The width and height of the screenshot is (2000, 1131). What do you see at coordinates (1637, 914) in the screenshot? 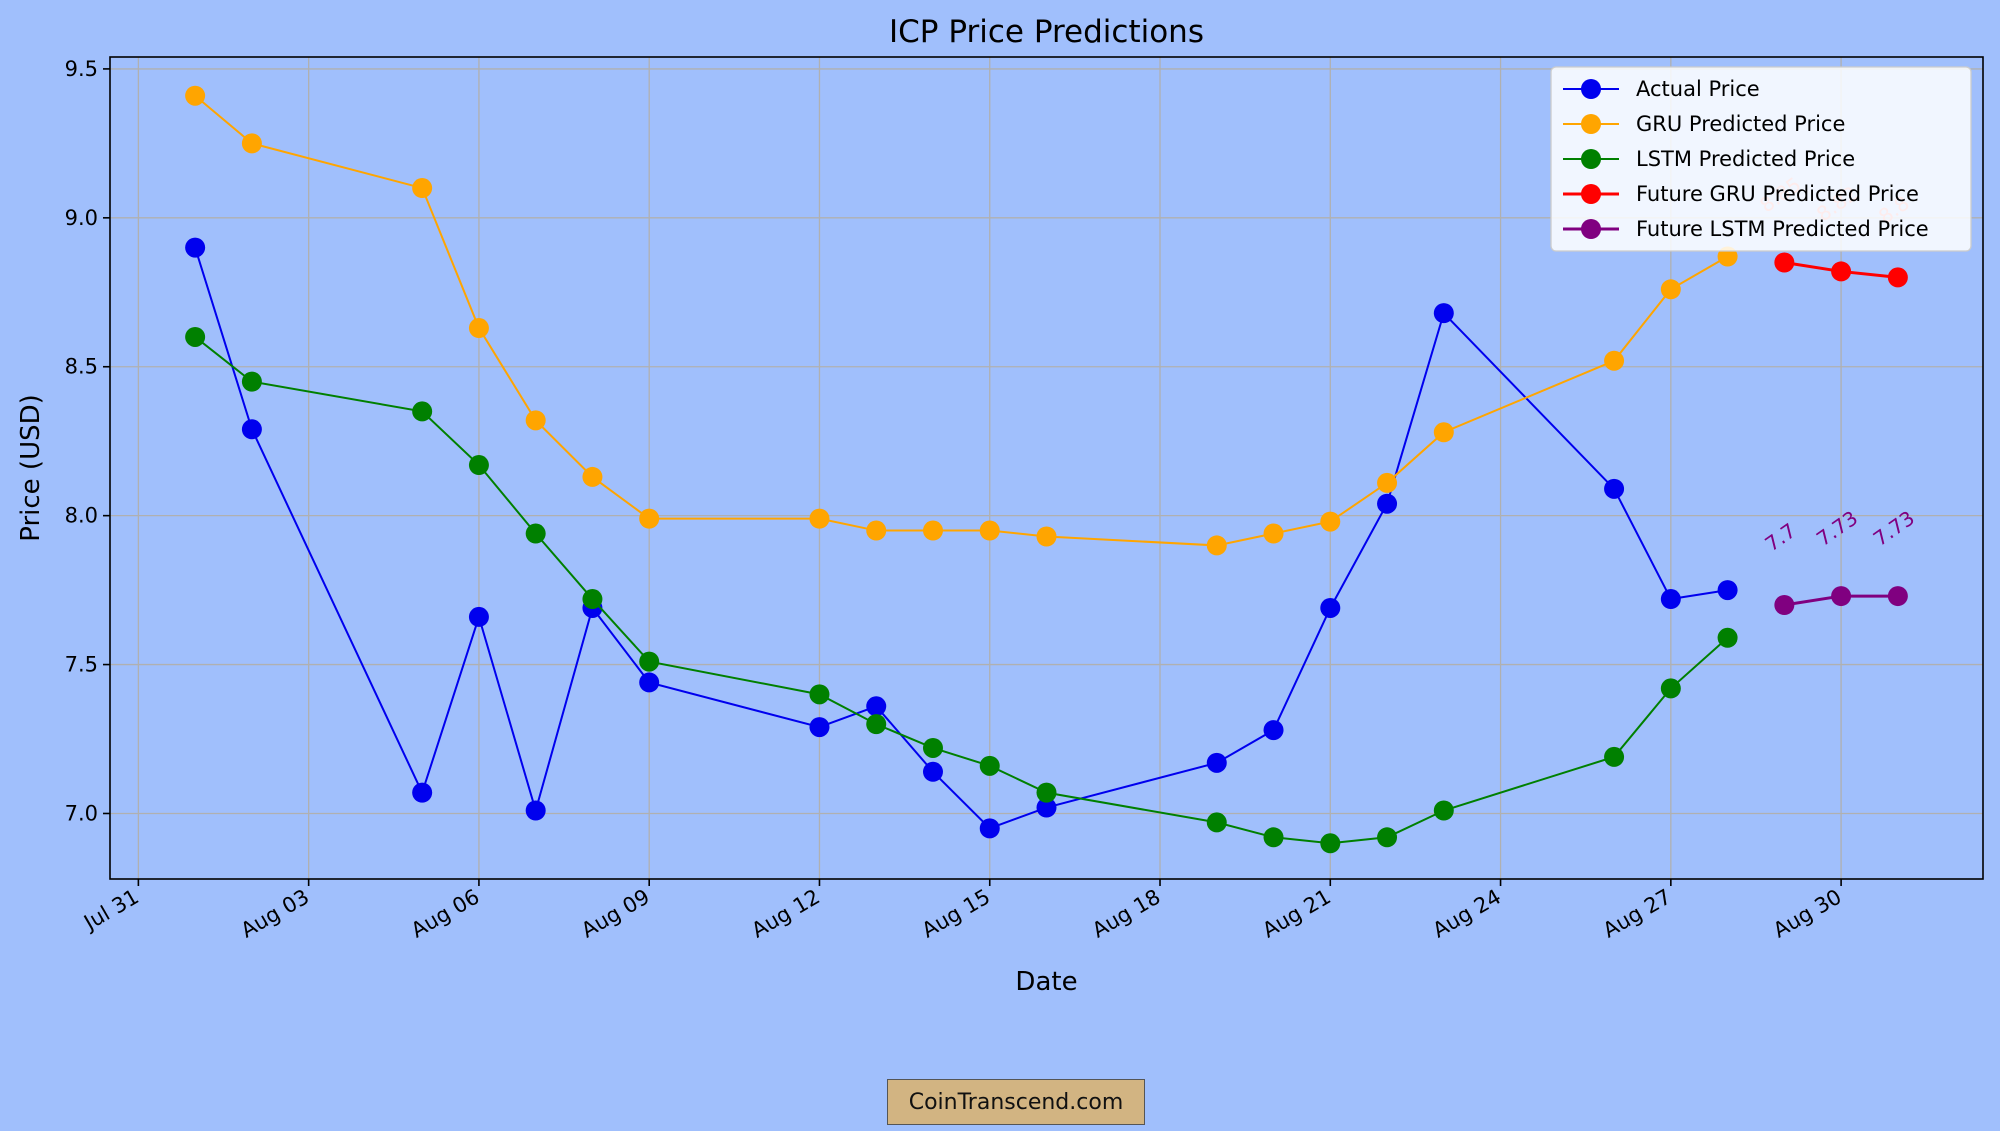
I see `x-tick-label: Aug 27` at bounding box center [1637, 914].